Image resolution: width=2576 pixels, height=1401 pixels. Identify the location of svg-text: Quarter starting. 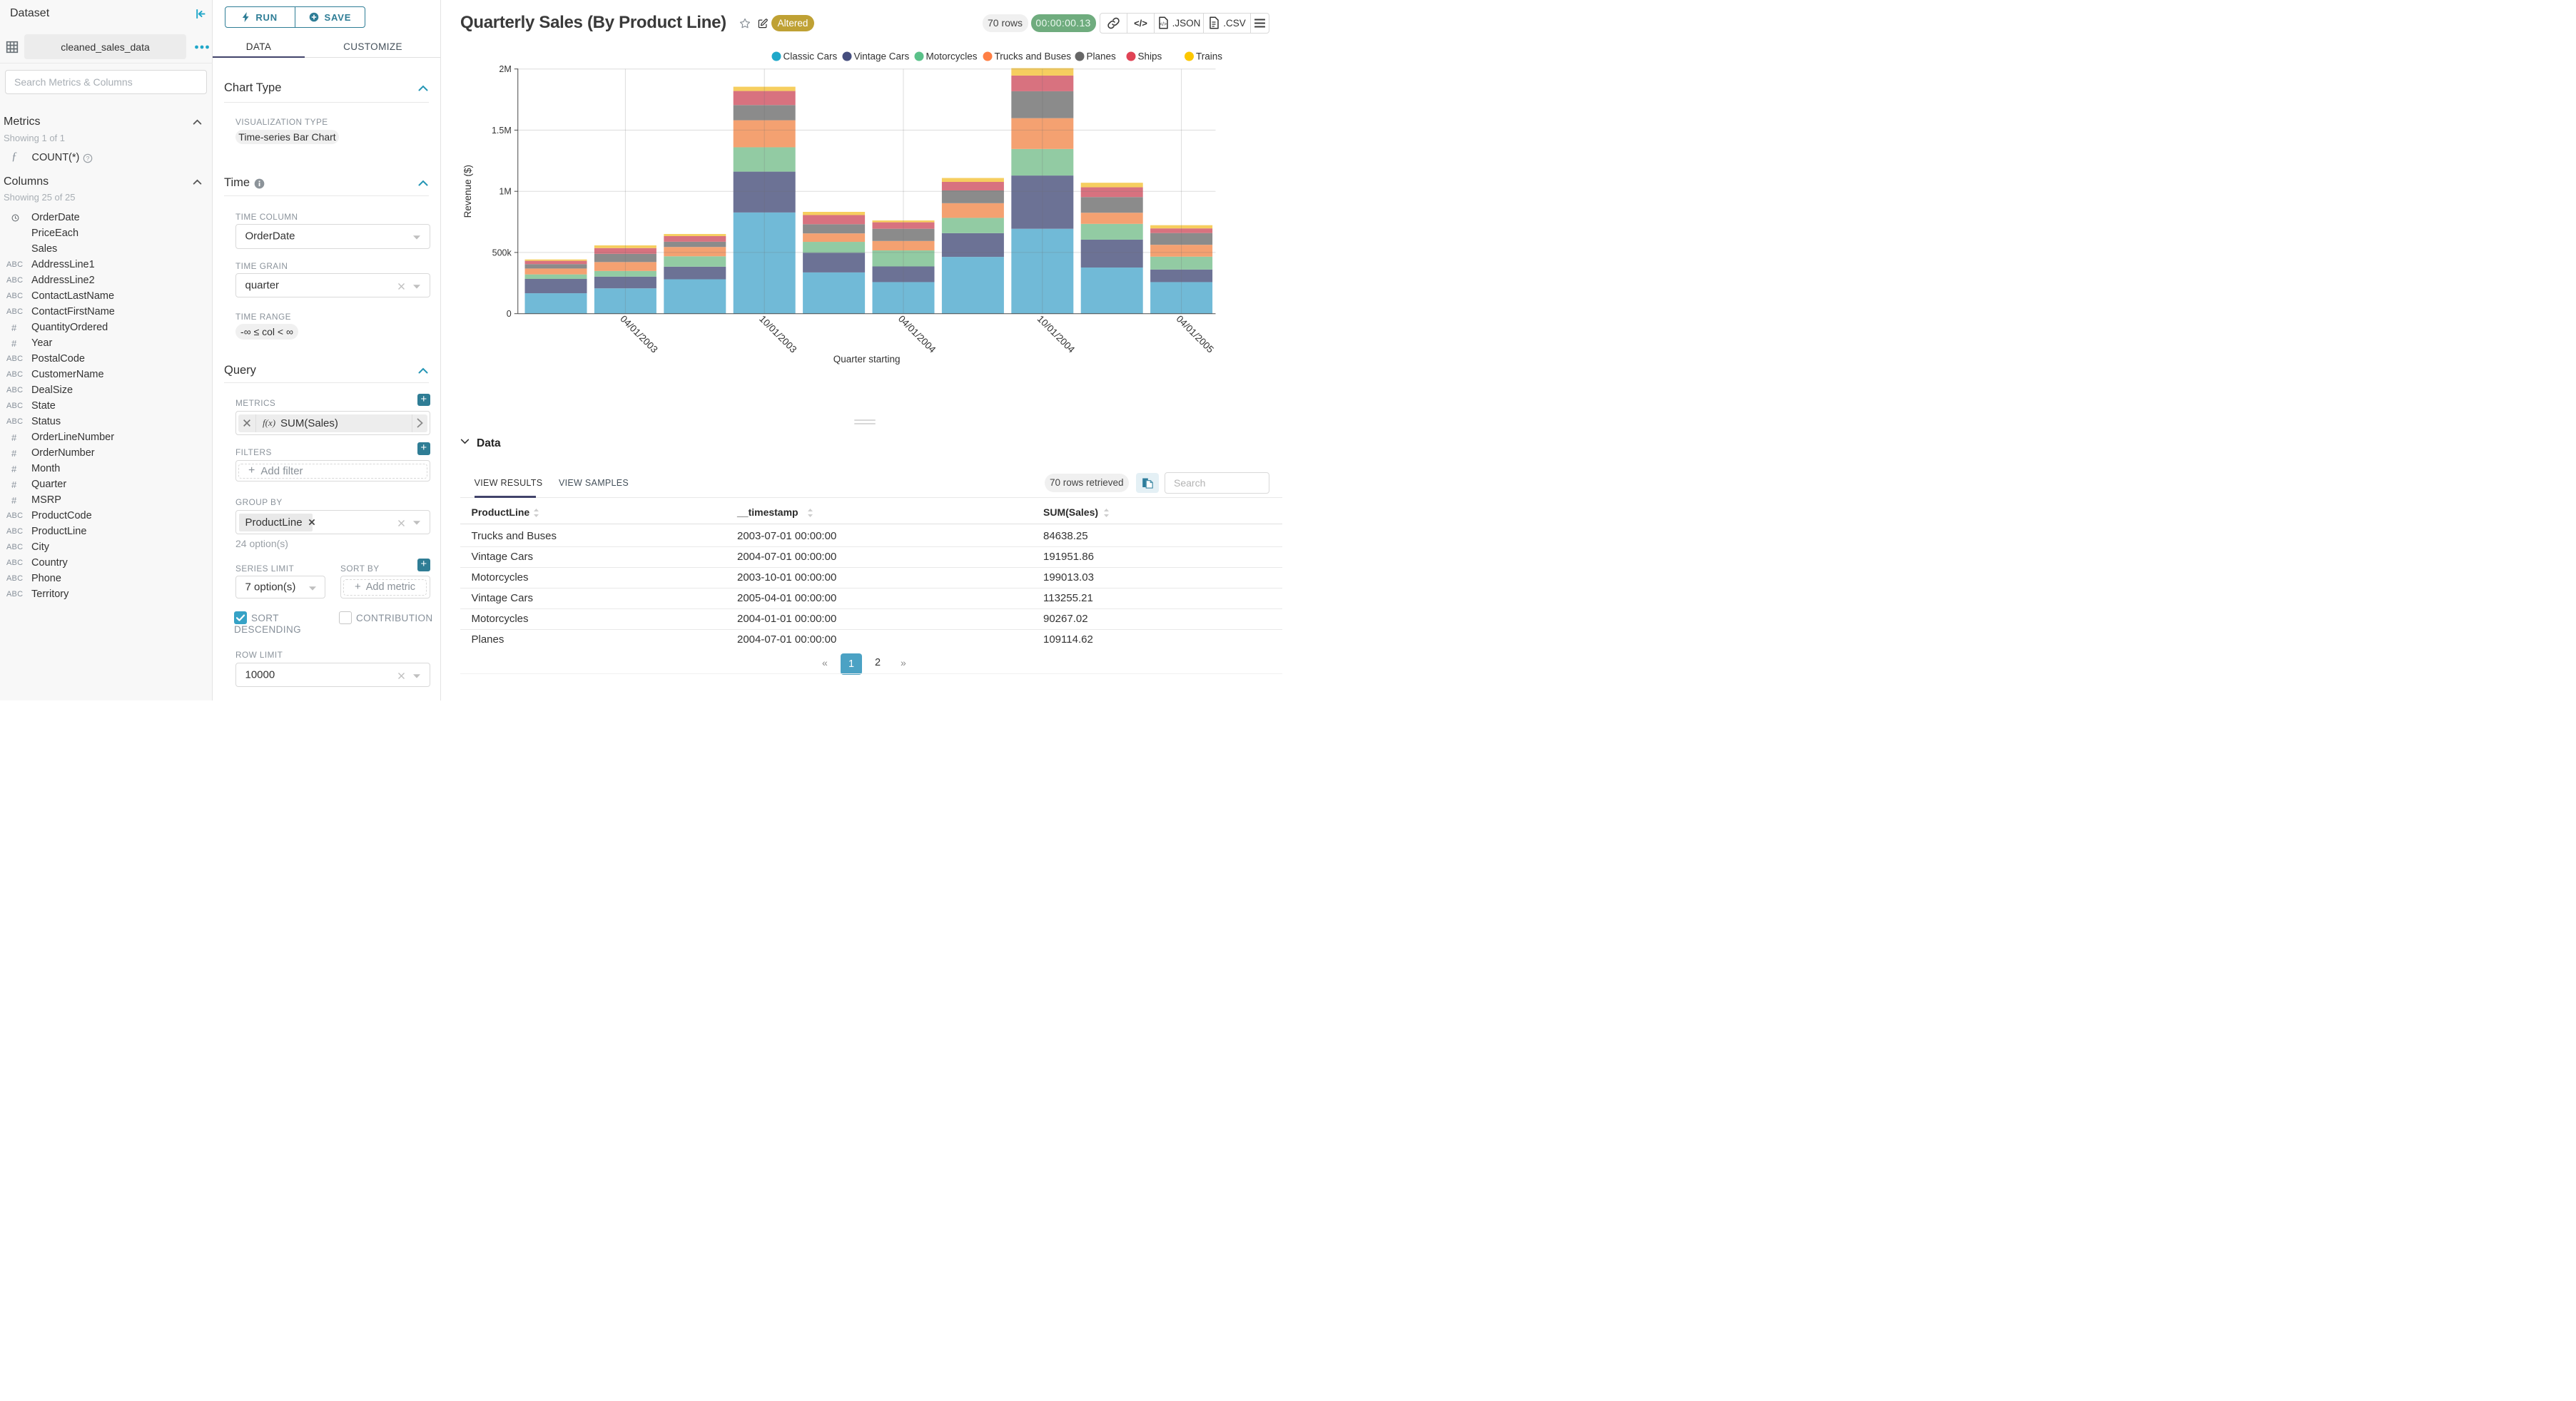
(867, 359).